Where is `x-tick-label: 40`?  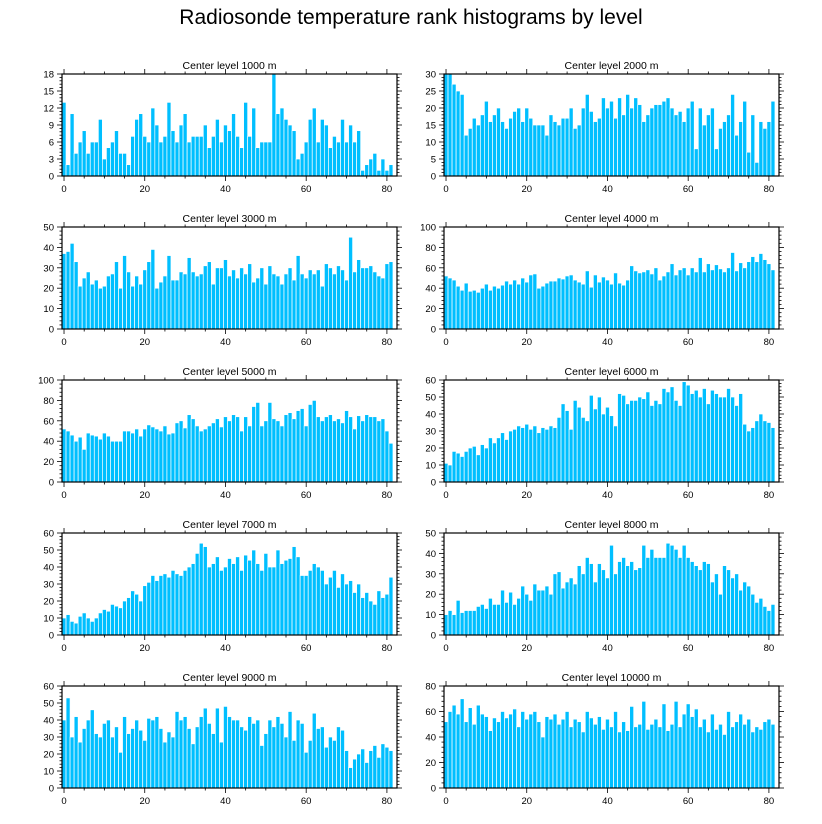
x-tick-label: 40 is located at coordinates (607, 495).